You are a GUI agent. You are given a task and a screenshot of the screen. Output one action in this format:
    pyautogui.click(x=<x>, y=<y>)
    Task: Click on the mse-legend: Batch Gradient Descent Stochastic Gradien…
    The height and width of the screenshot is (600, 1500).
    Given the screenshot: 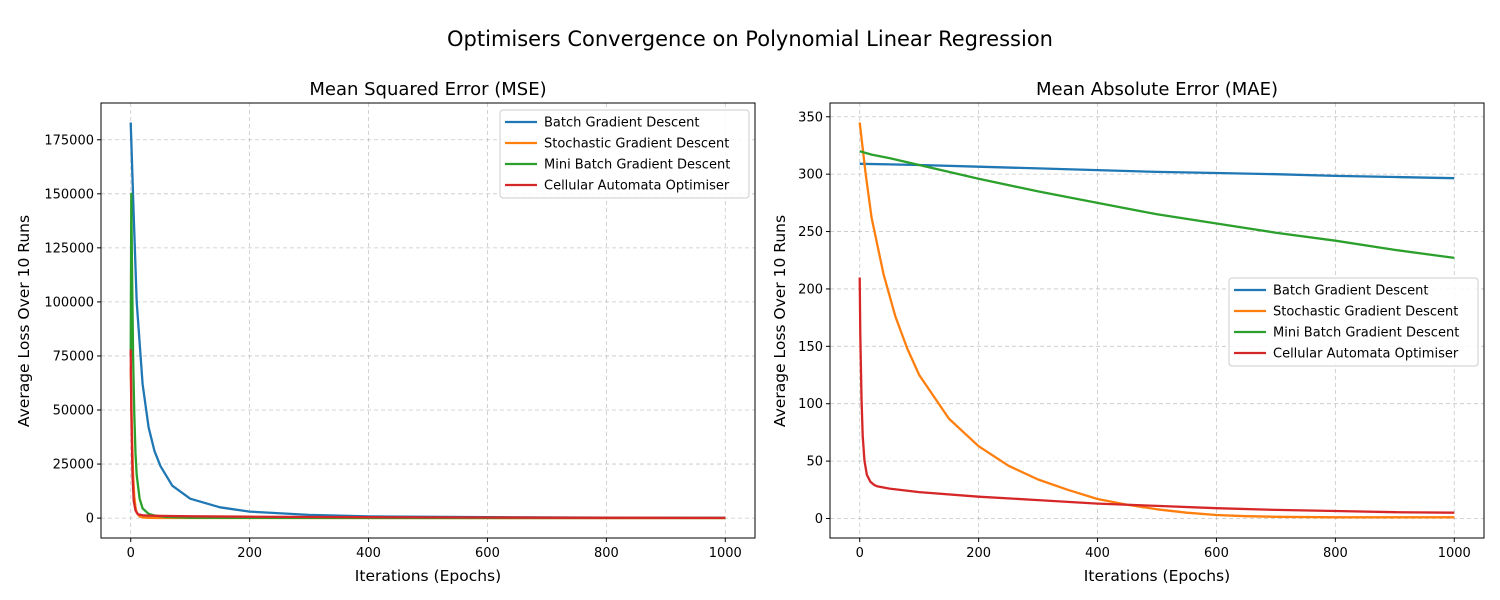 What is the action you would take?
    pyautogui.click(x=624, y=154)
    